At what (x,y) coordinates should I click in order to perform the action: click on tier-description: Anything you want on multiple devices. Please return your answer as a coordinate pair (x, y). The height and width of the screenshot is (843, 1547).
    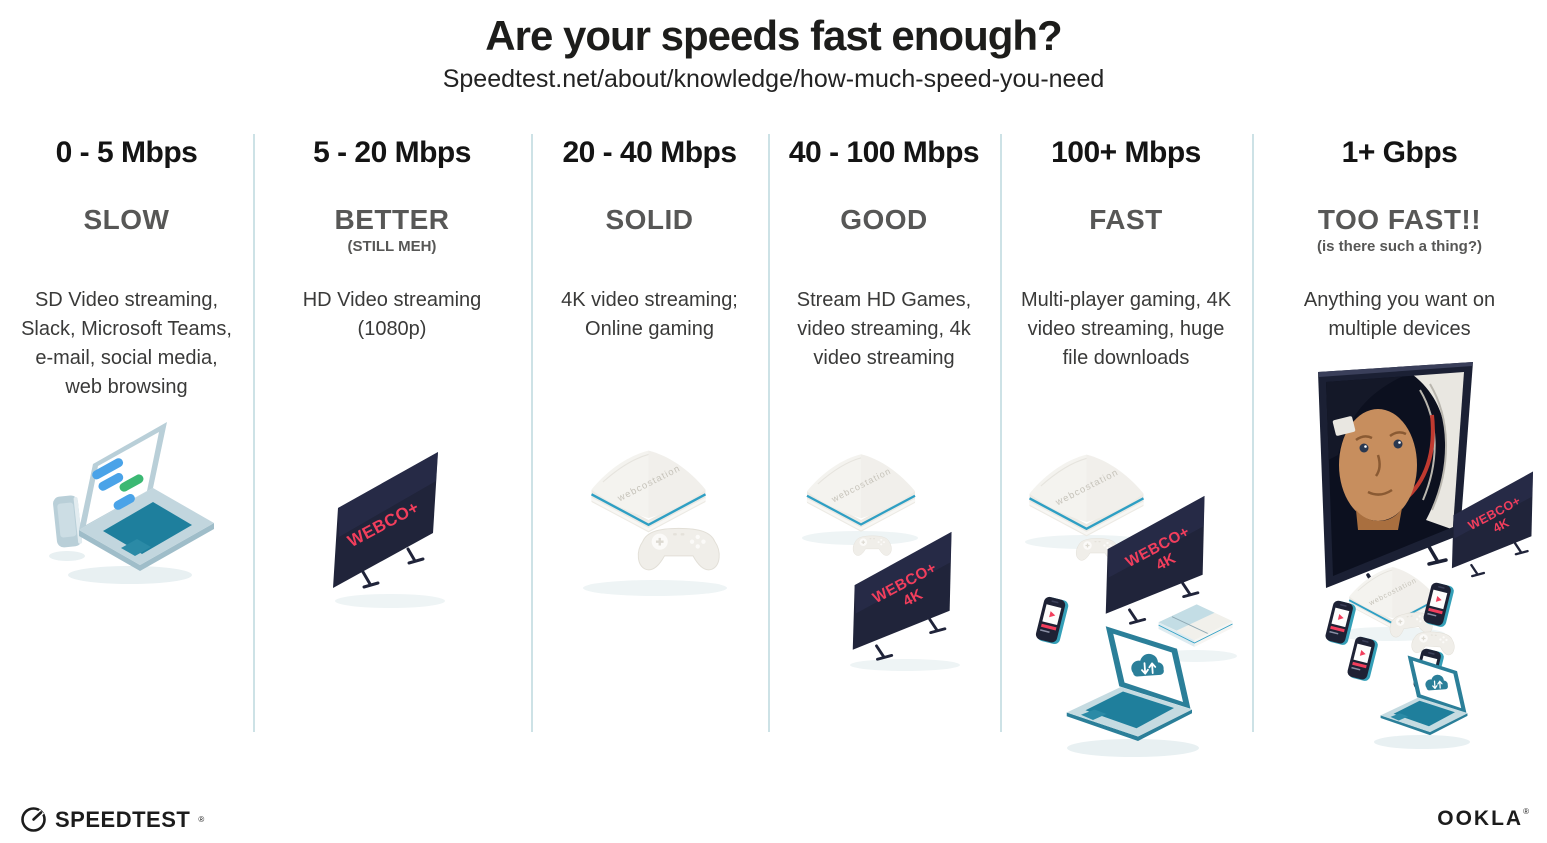
    Looking at the image, I should click on (1399, 314).